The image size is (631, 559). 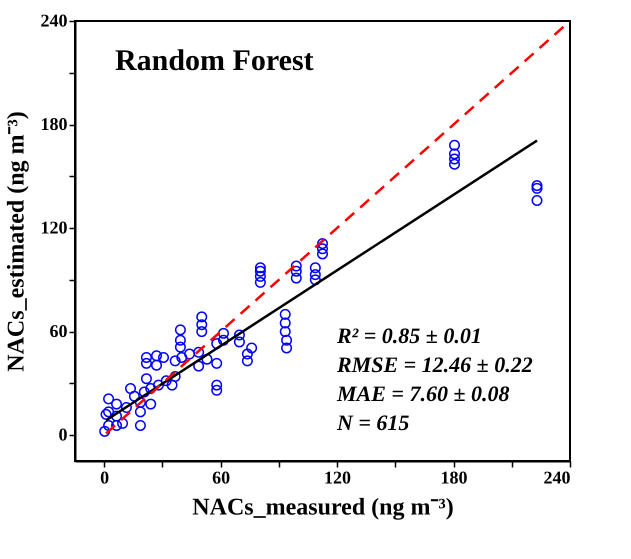 I want to click on x-tick-label: 120, so click(x=338, y=478).